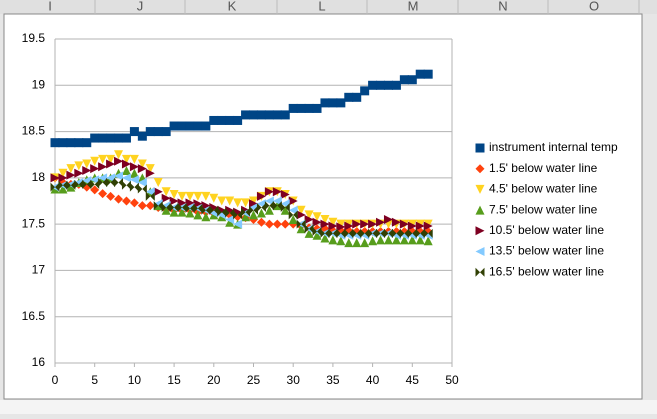 This screenshot has height=419, width=657. Describe the element at coordinates (543, 168) in the screenshot. I see `legend-label: 1.5' below water line` at that location.